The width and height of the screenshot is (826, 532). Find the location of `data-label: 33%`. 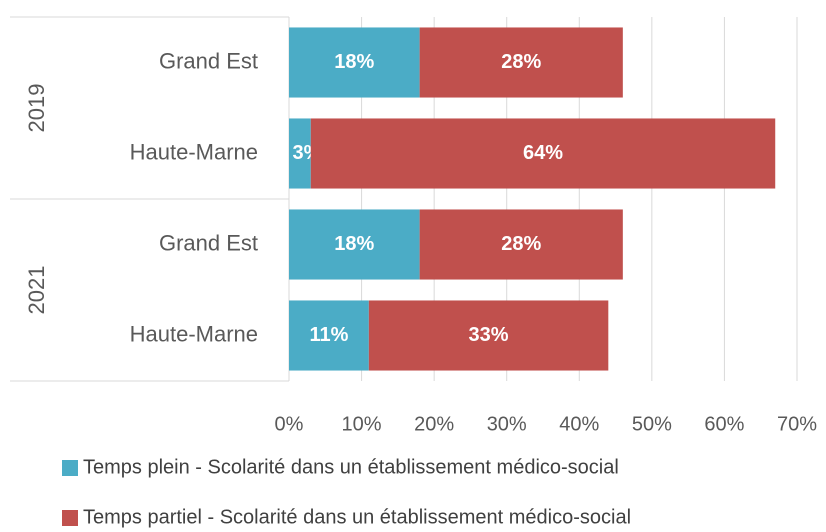

data-label: 33% is located at coordinates (489, 335).